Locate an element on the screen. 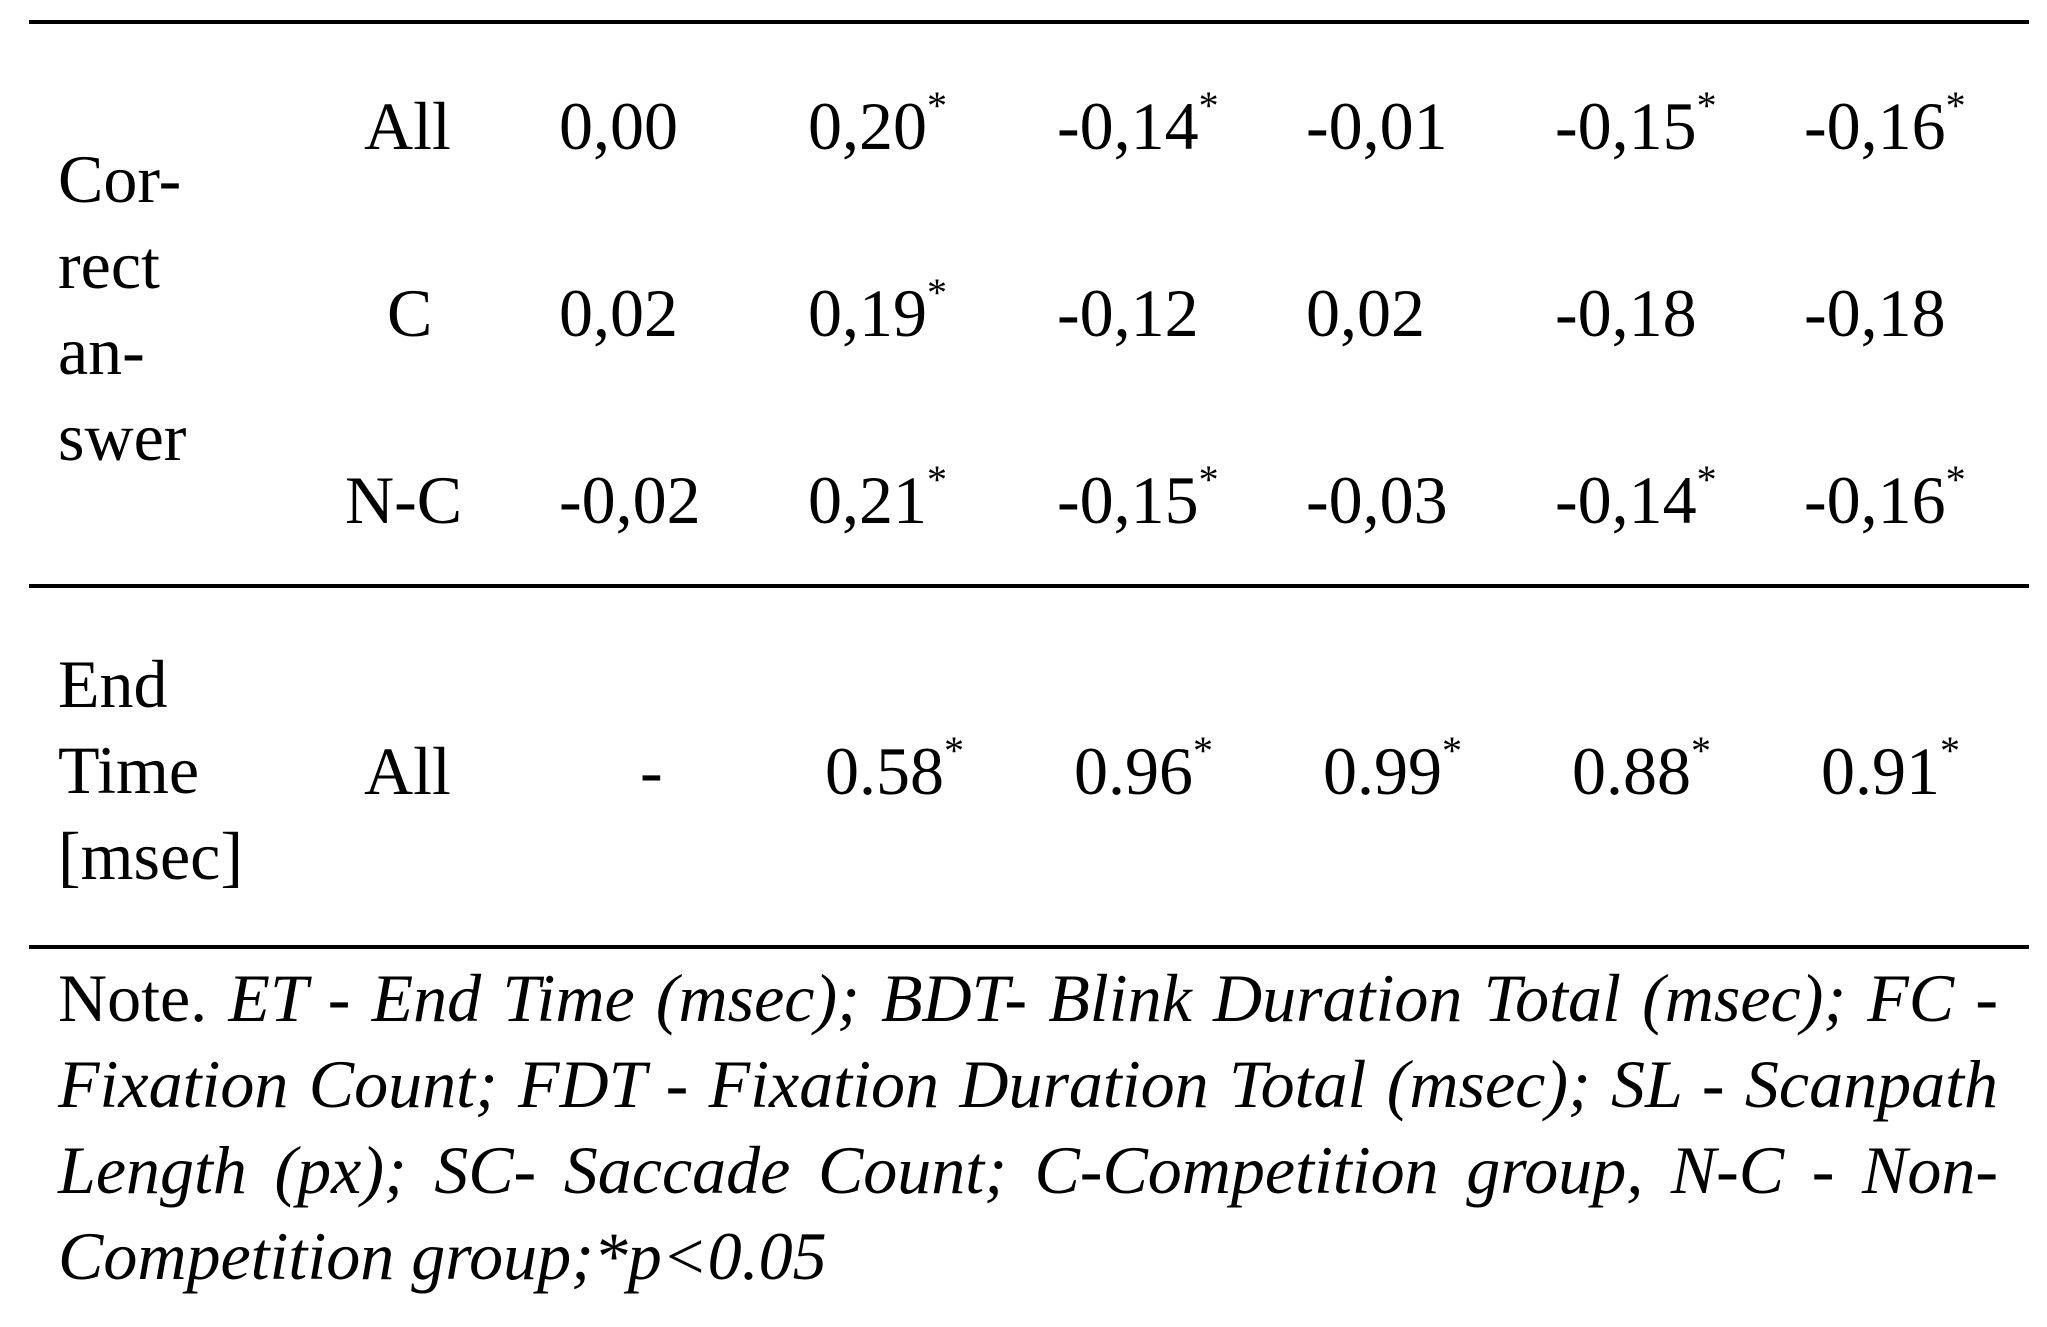 The width and height of the screenshot is (2047, 1327). group-label-line: swer is located at coordinates (122, 437).